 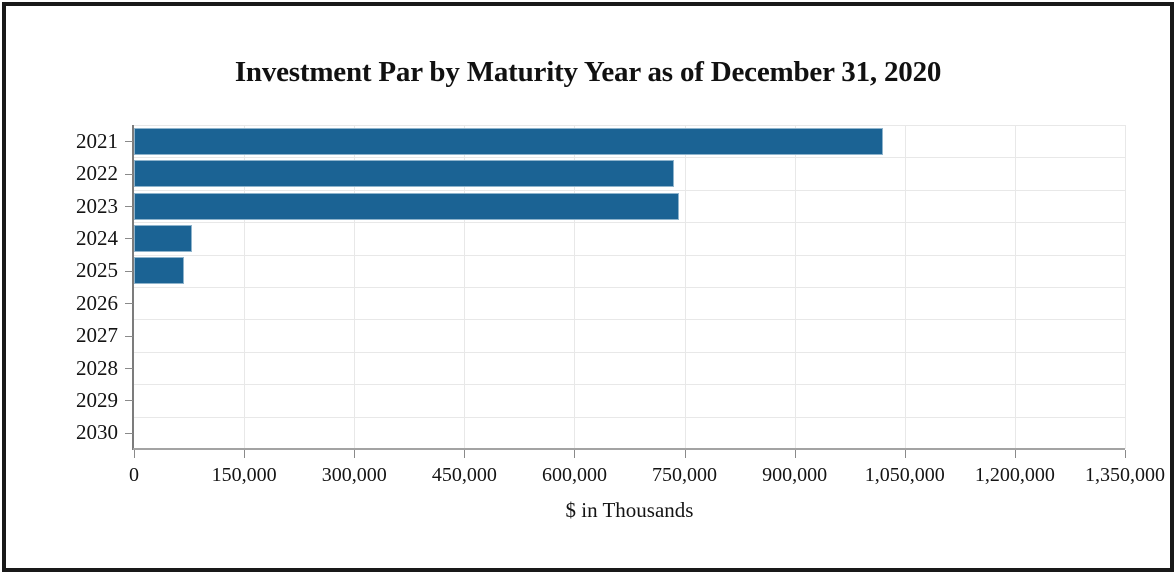 I want to click on y-tick-label: 2022, so click(x=97, y=173).